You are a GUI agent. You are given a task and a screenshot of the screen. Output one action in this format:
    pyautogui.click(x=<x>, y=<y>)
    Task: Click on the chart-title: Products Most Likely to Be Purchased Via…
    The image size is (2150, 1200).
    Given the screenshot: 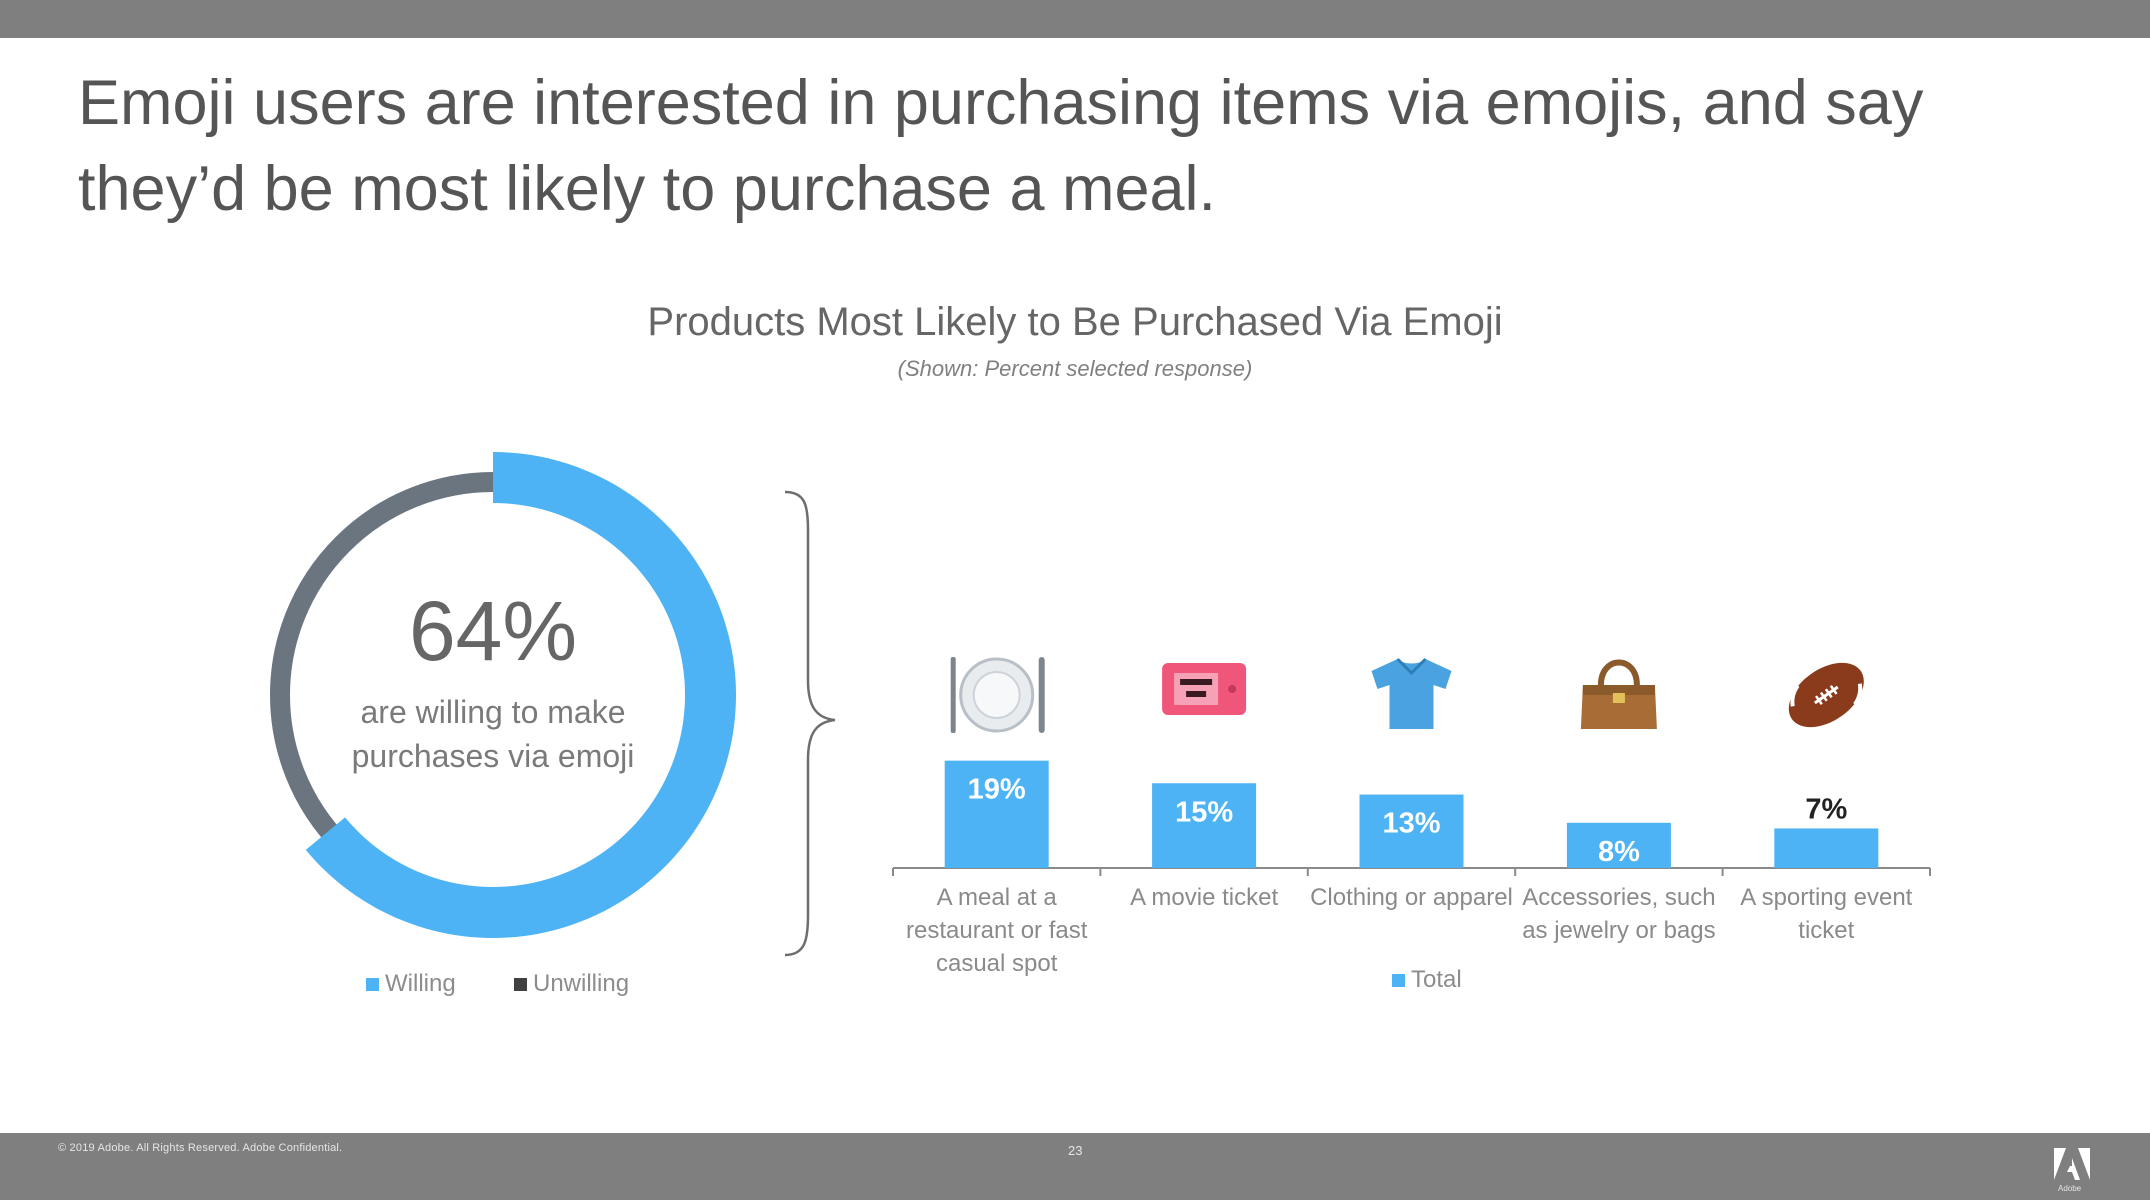 What is the action you would take?
    pyautogui.click(x=1075, y=322)
    